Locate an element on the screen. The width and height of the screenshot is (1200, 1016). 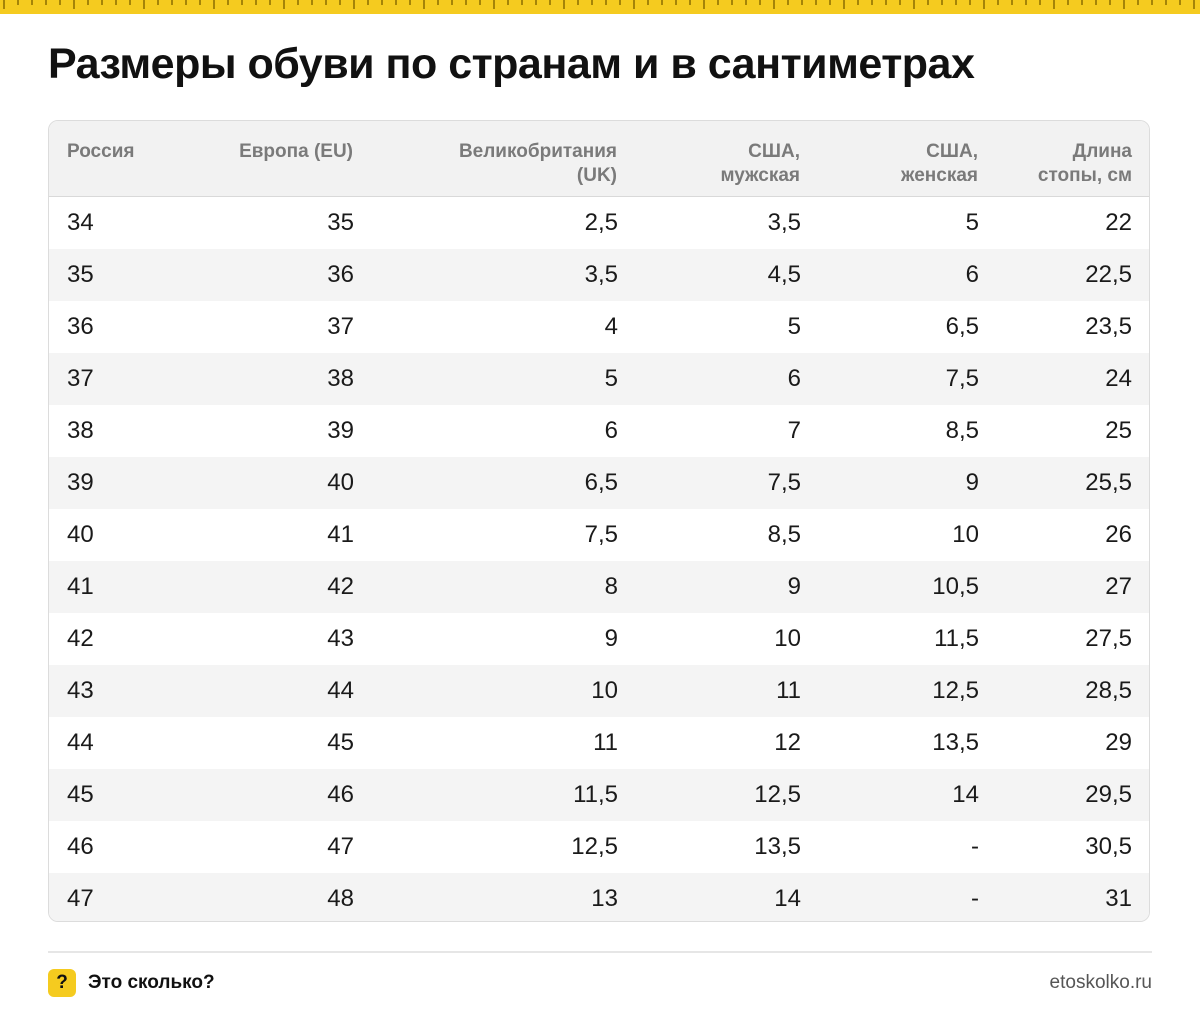
cell-foot-length: 31 is located at coordinates (1064, 896).